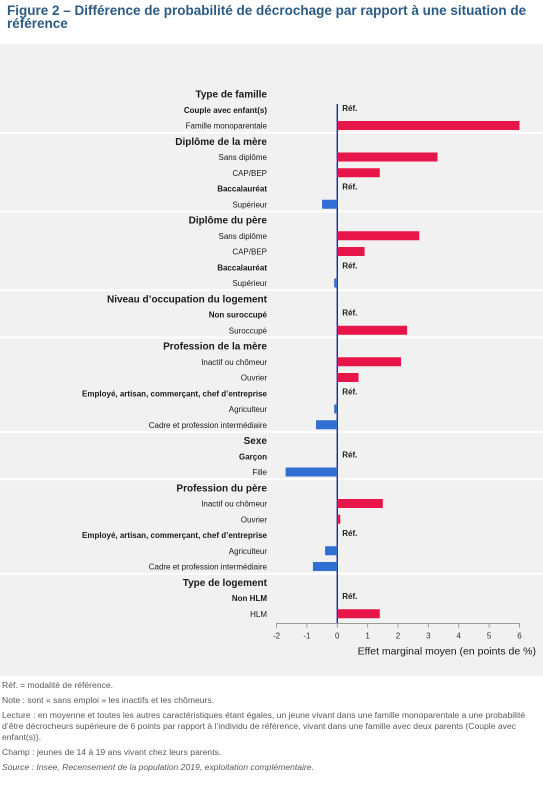 The image size is (543, 802). What do you see at coordinates (227, 126) in the screenshot?
I see `category-label: Famille monoparentale` at bounding box center [227, 126].